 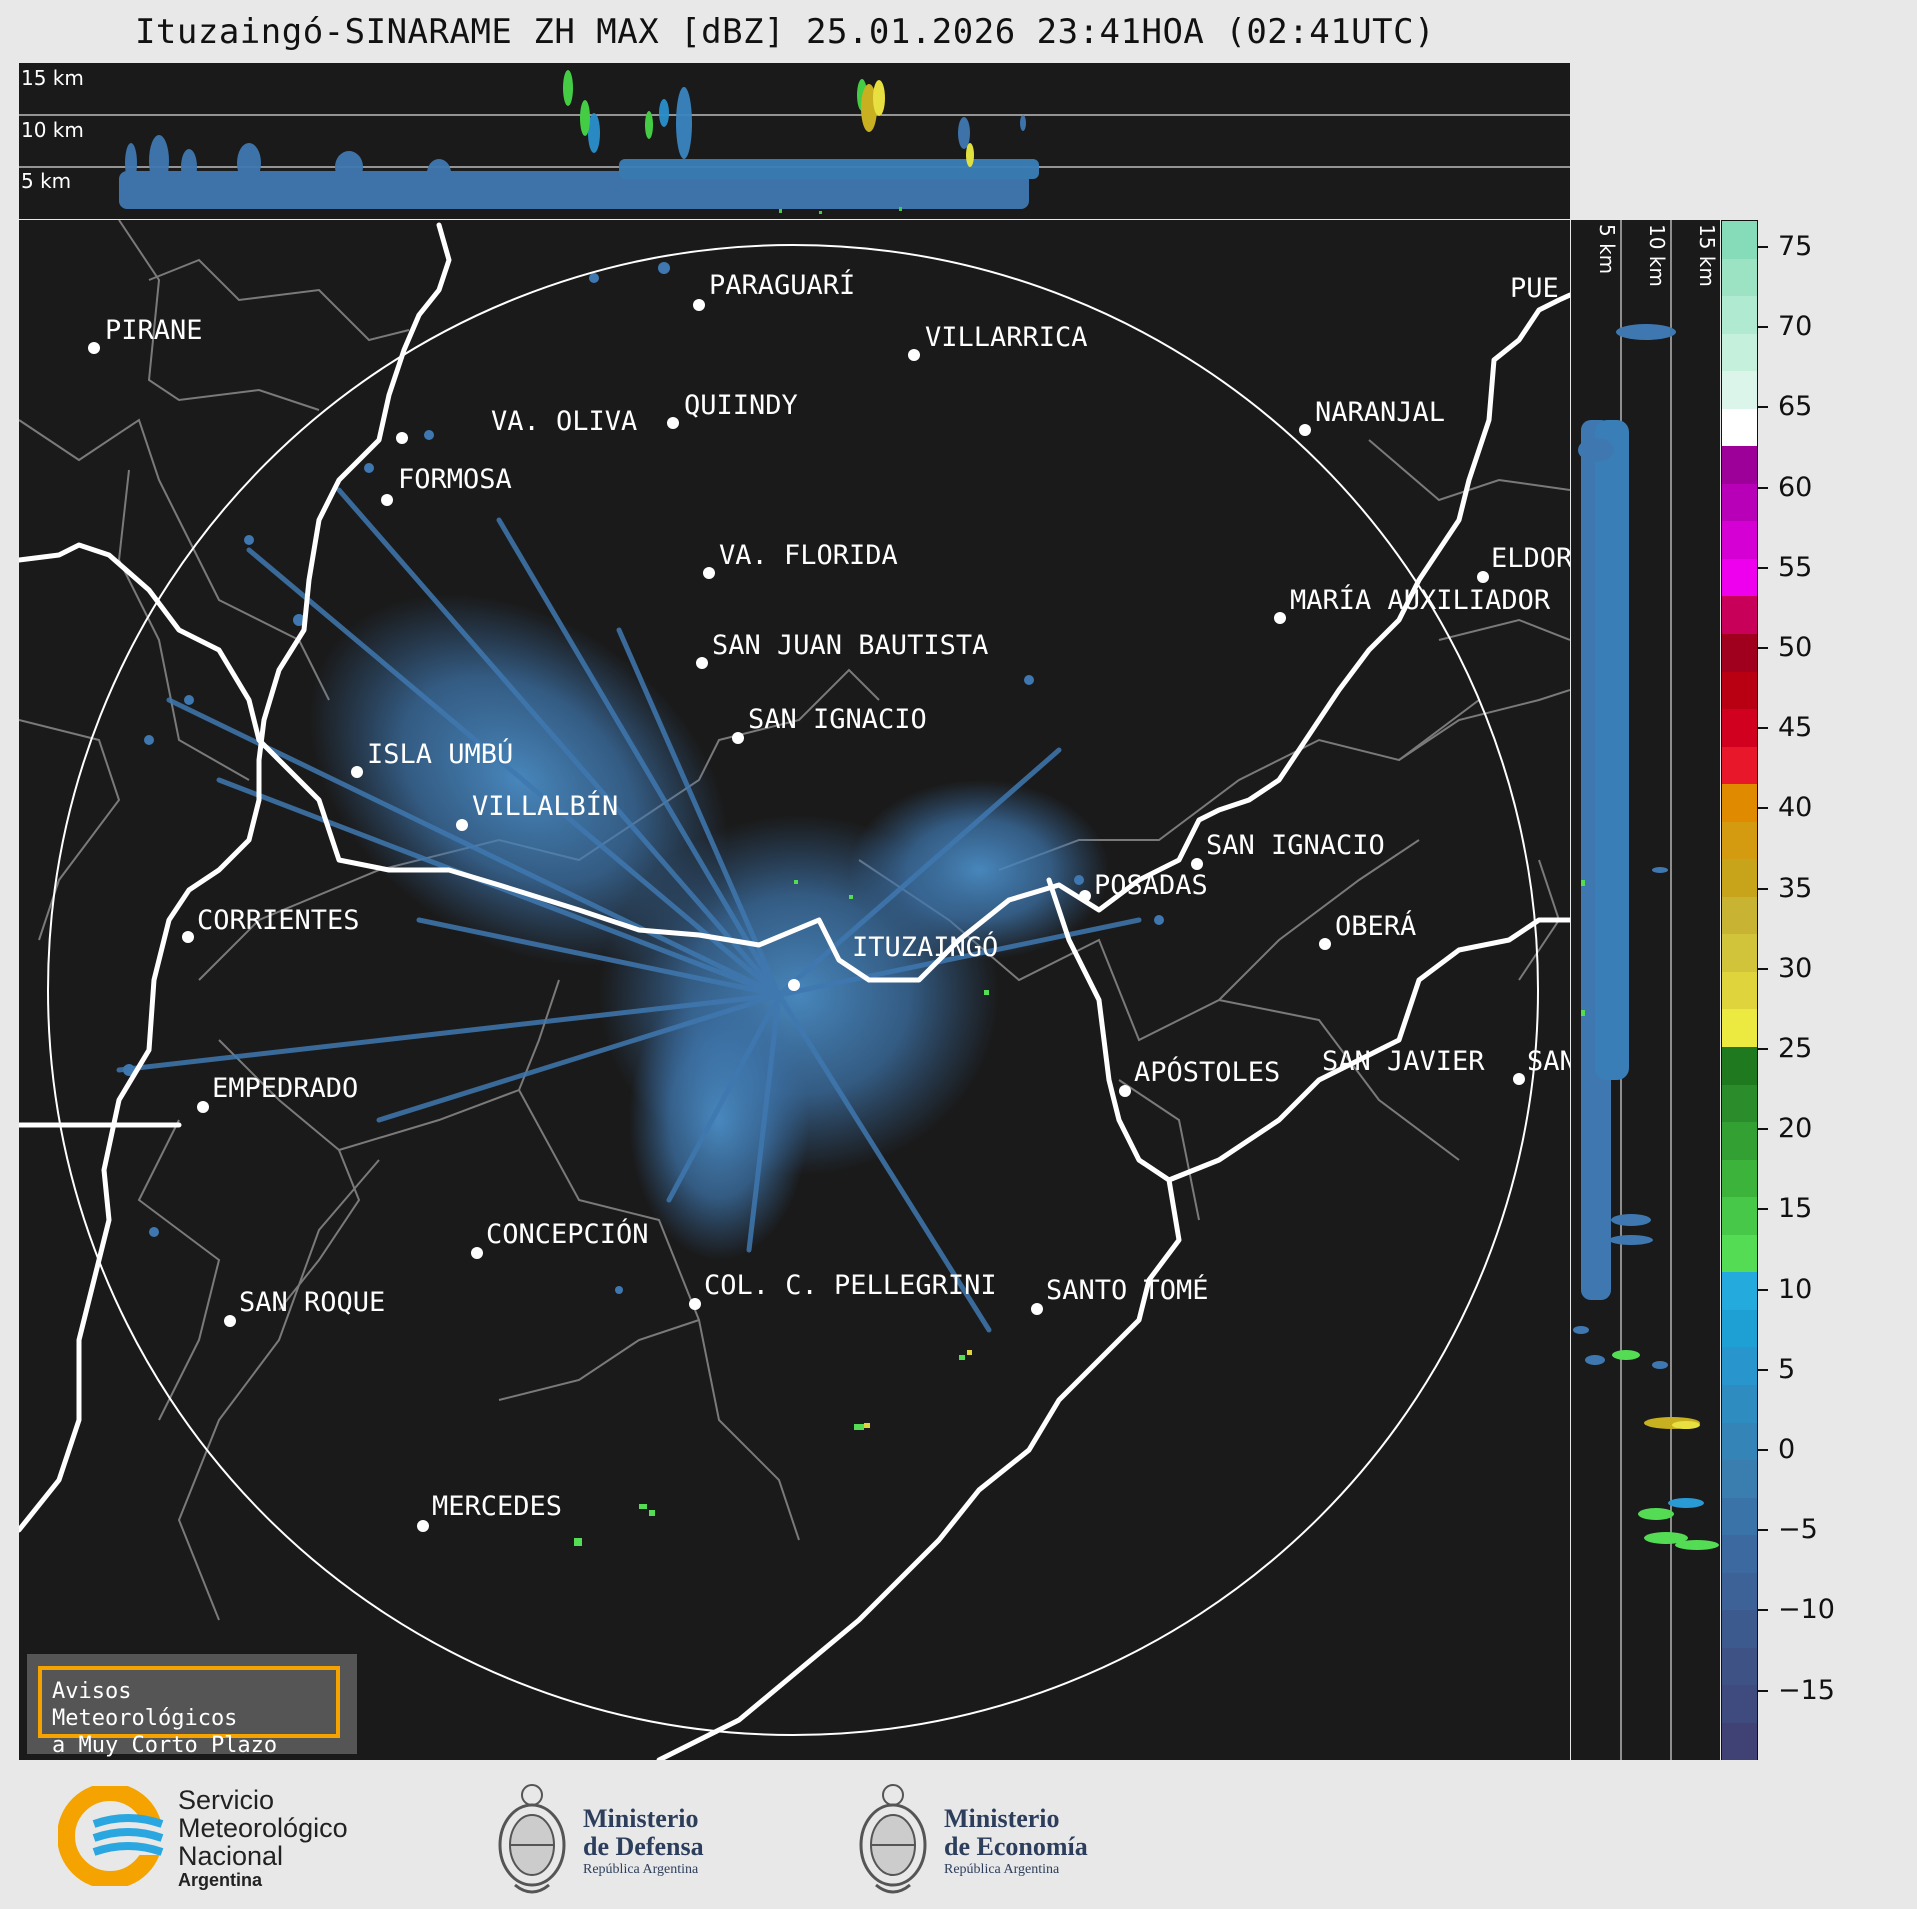 I want to click on economia-line1: Ministerio, so click(x=1002, y=1818).